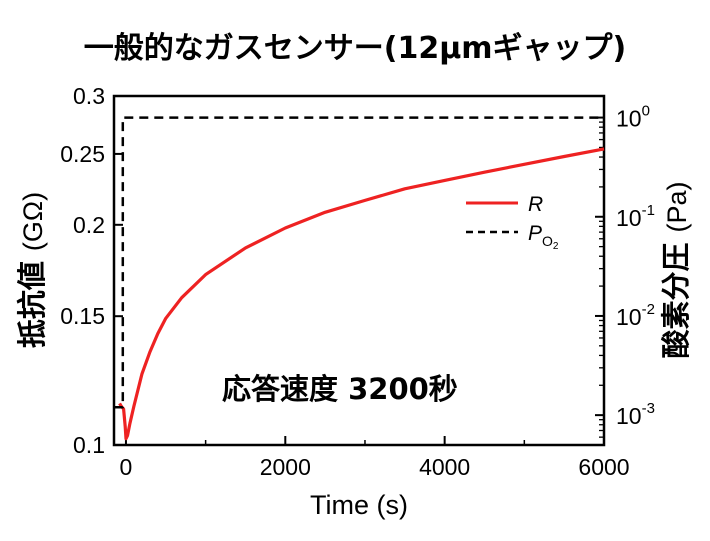  Describe the element at coordinates (340, 389) in the screenshot. I see `response-time-annotation: 応答速度 3200秒` at that location.